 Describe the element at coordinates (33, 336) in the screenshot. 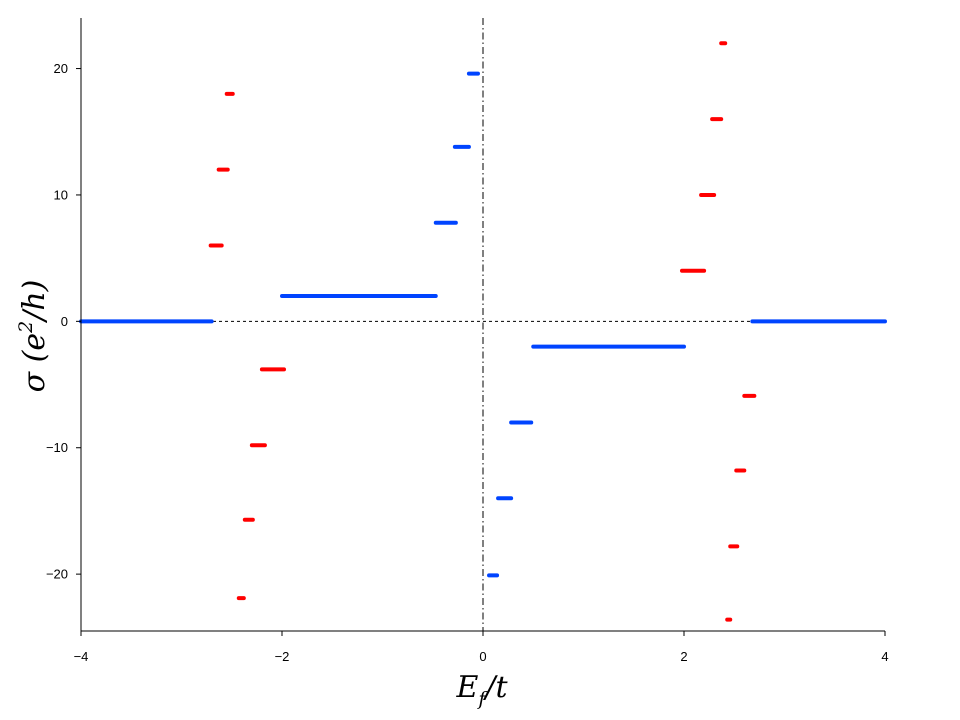

I see `y-axis-title: σ (e2/h)` at that location.